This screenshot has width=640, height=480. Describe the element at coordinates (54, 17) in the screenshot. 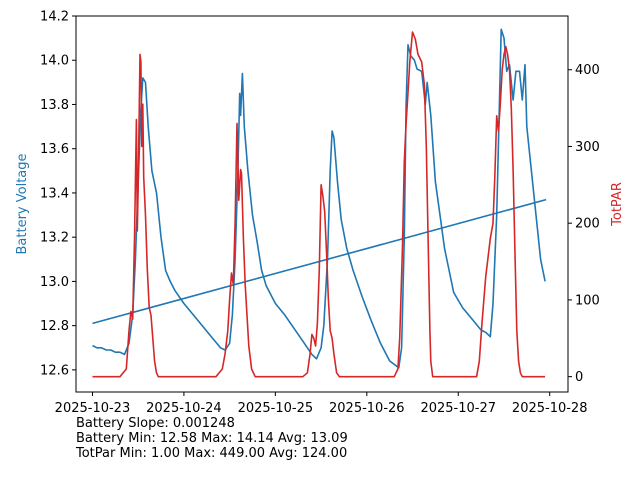

I see `left-tick-label: 14.2` at that location.